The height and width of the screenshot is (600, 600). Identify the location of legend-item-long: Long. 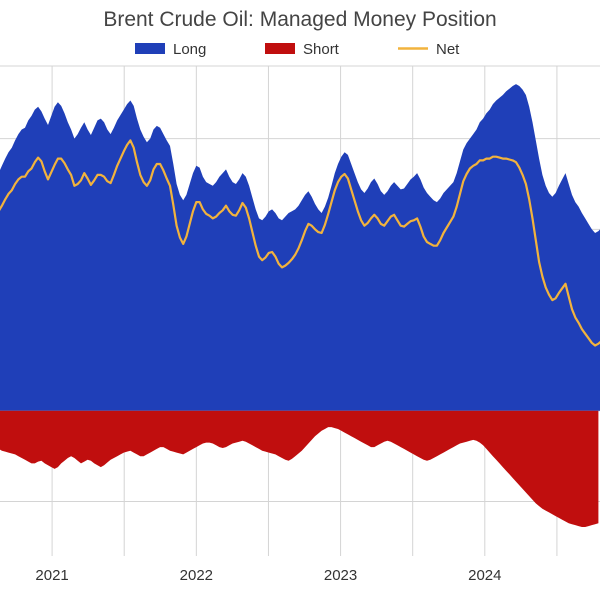
(170, 49).